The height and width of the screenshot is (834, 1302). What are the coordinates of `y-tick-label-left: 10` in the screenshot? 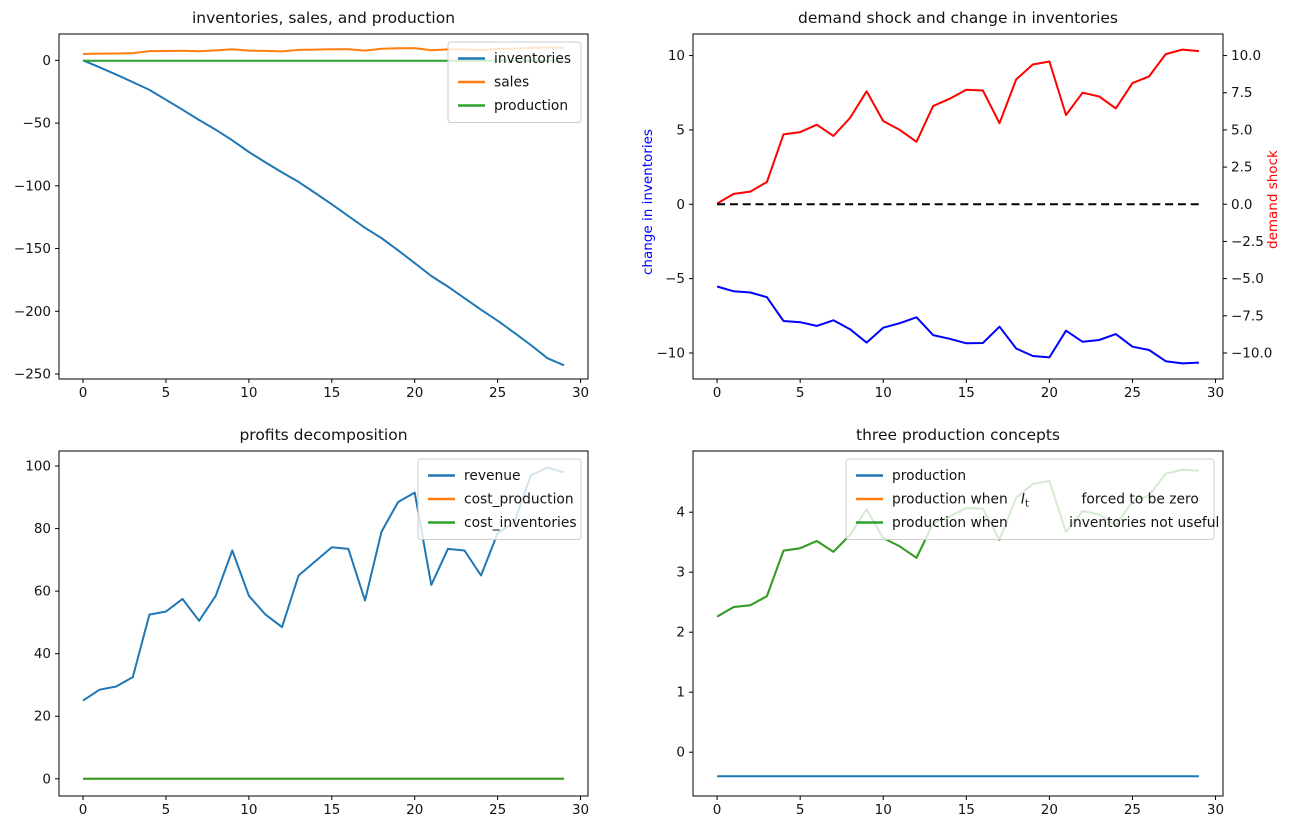 It's located at (676, 56).